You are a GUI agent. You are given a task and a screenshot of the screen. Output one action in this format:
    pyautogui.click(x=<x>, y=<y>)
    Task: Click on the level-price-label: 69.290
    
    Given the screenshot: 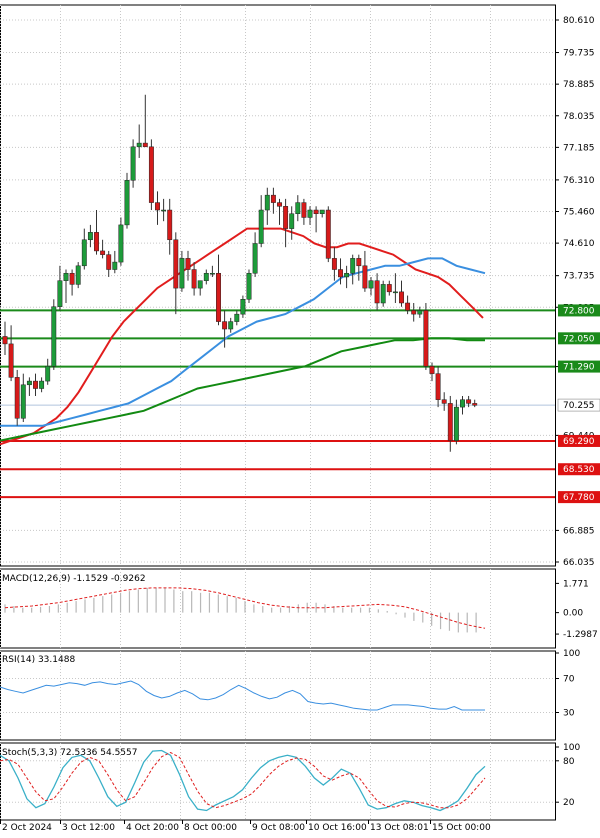 What is the action you would take?
    pyautogui.click(x=579, y=442)
    